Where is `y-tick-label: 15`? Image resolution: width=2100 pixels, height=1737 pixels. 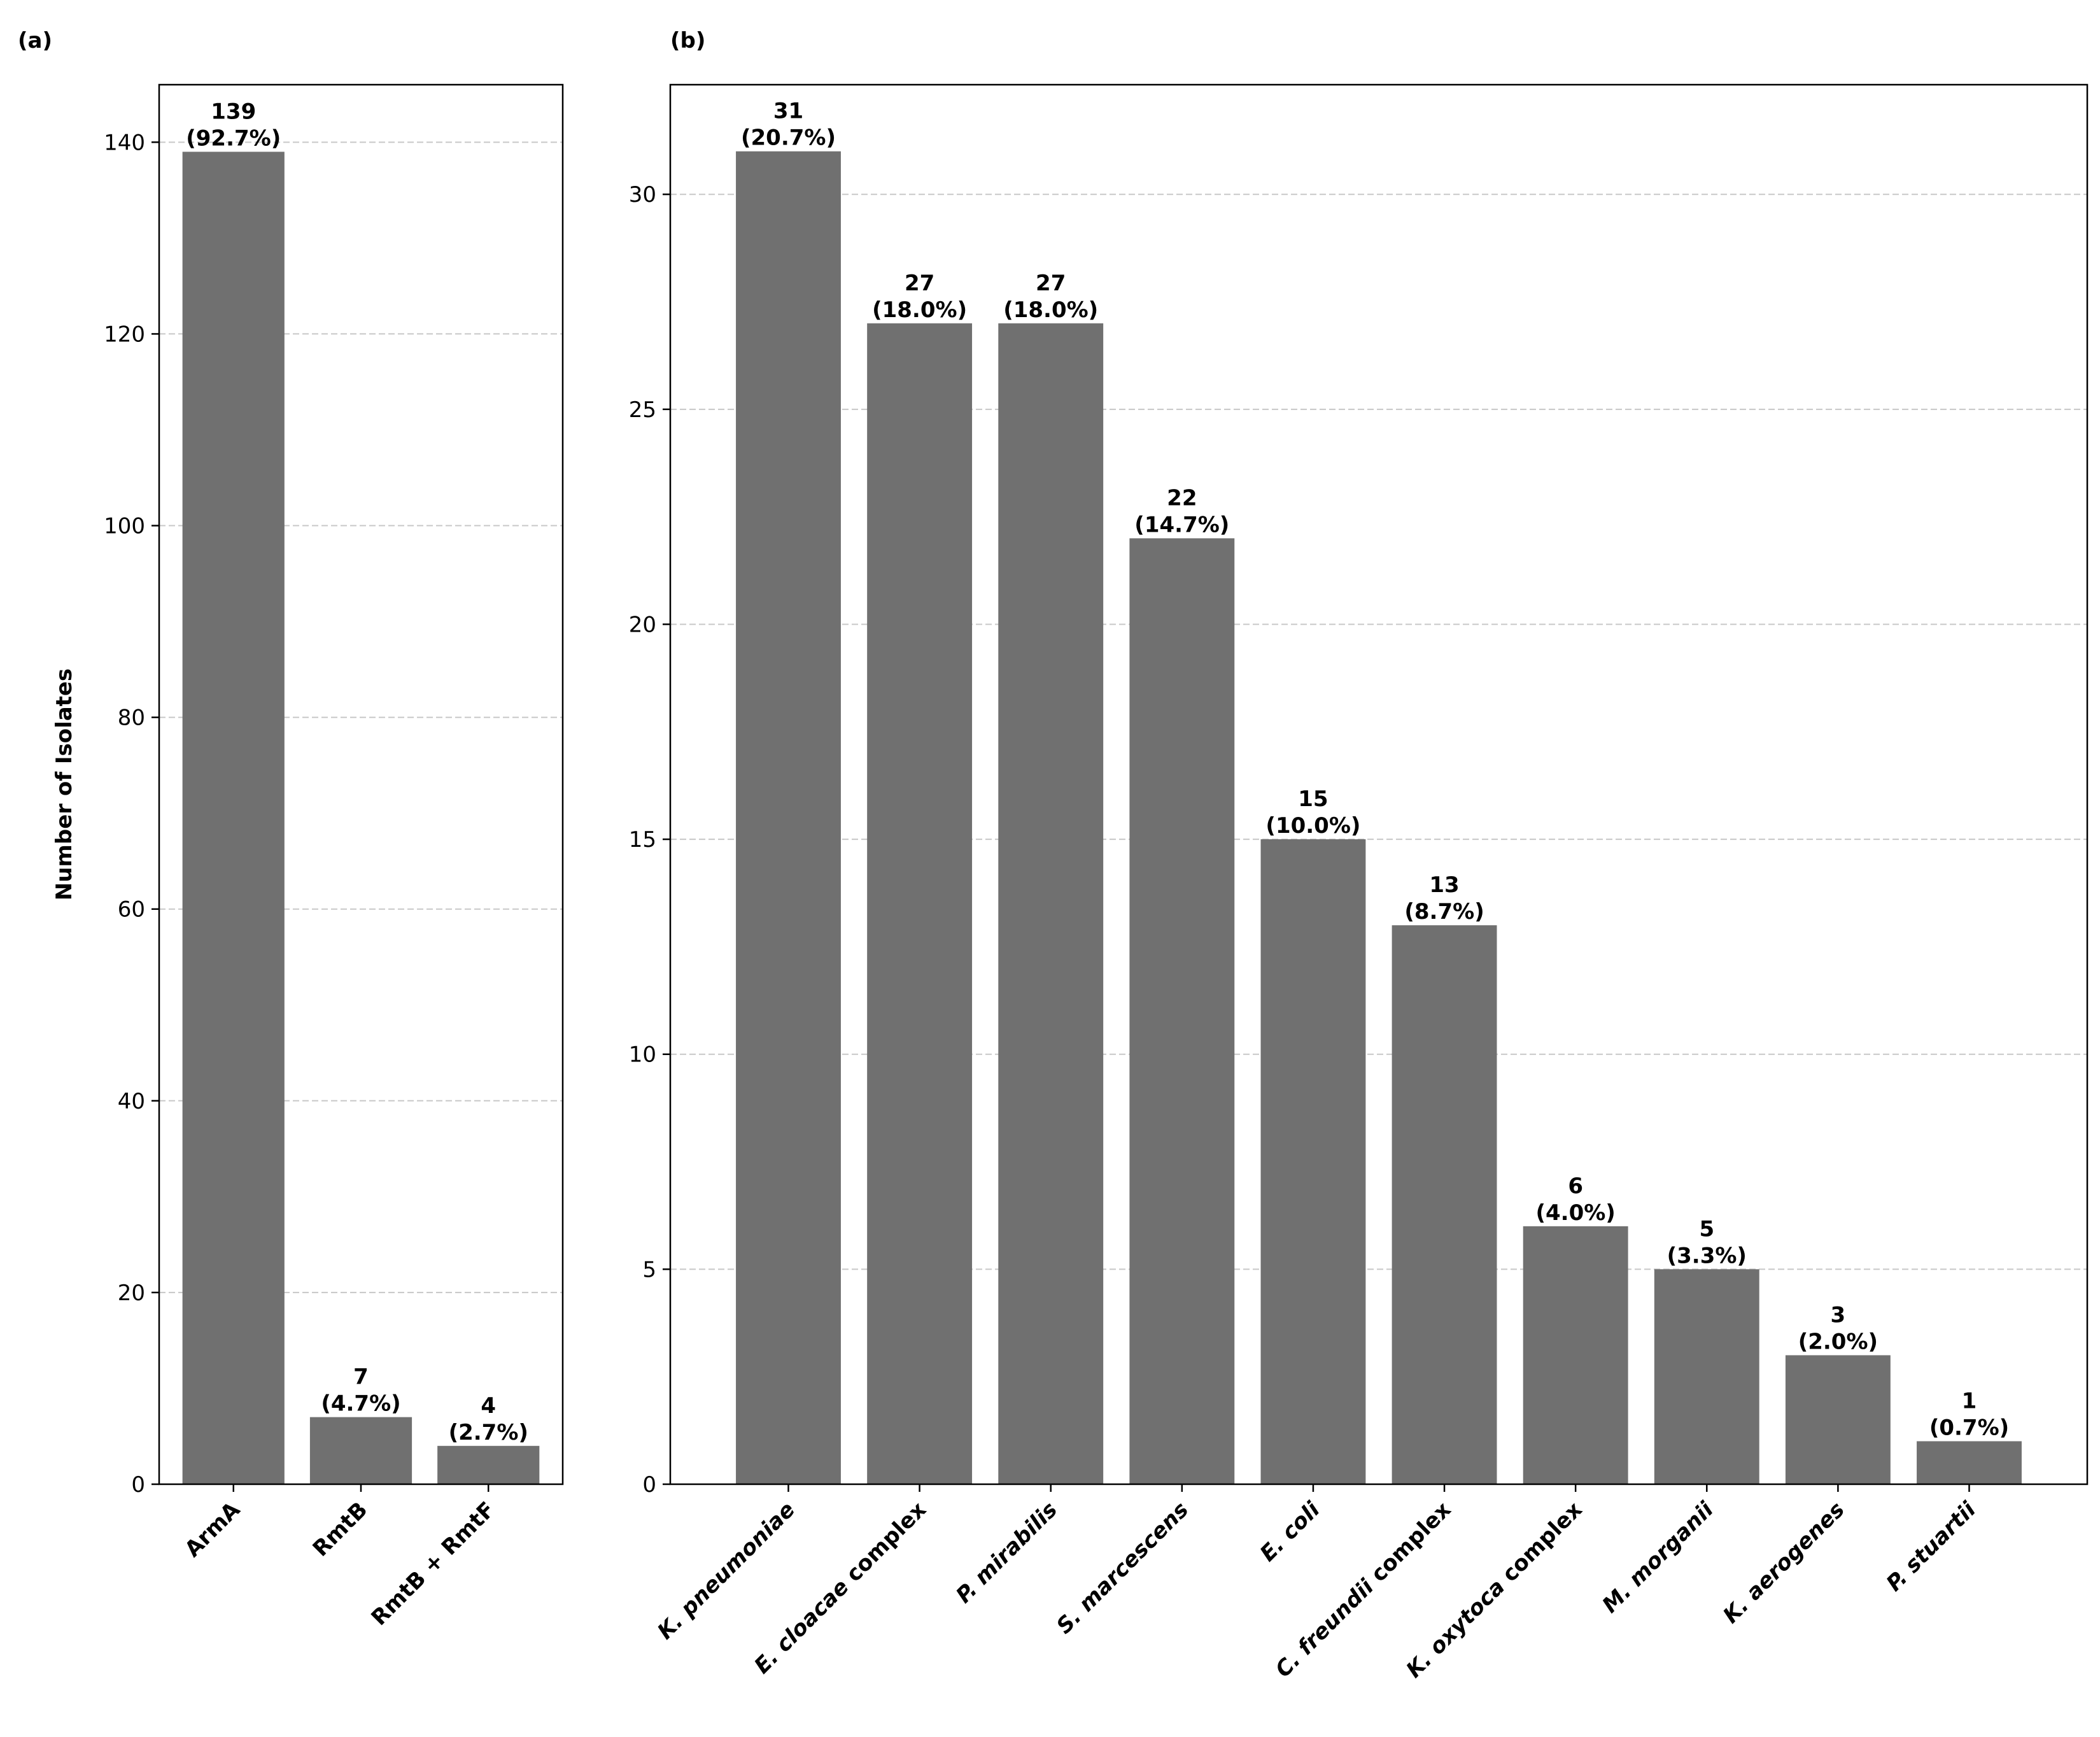
y-tick-label: 15 is located at coordinates (642, 840).